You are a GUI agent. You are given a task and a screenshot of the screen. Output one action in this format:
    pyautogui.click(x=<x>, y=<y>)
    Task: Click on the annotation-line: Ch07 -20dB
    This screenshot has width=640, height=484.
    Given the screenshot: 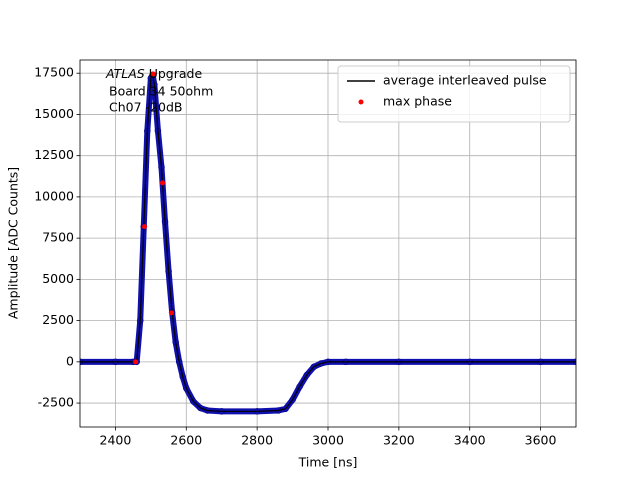 What is the action you would take?
    pyautogui.click(x=145, y=107)
    